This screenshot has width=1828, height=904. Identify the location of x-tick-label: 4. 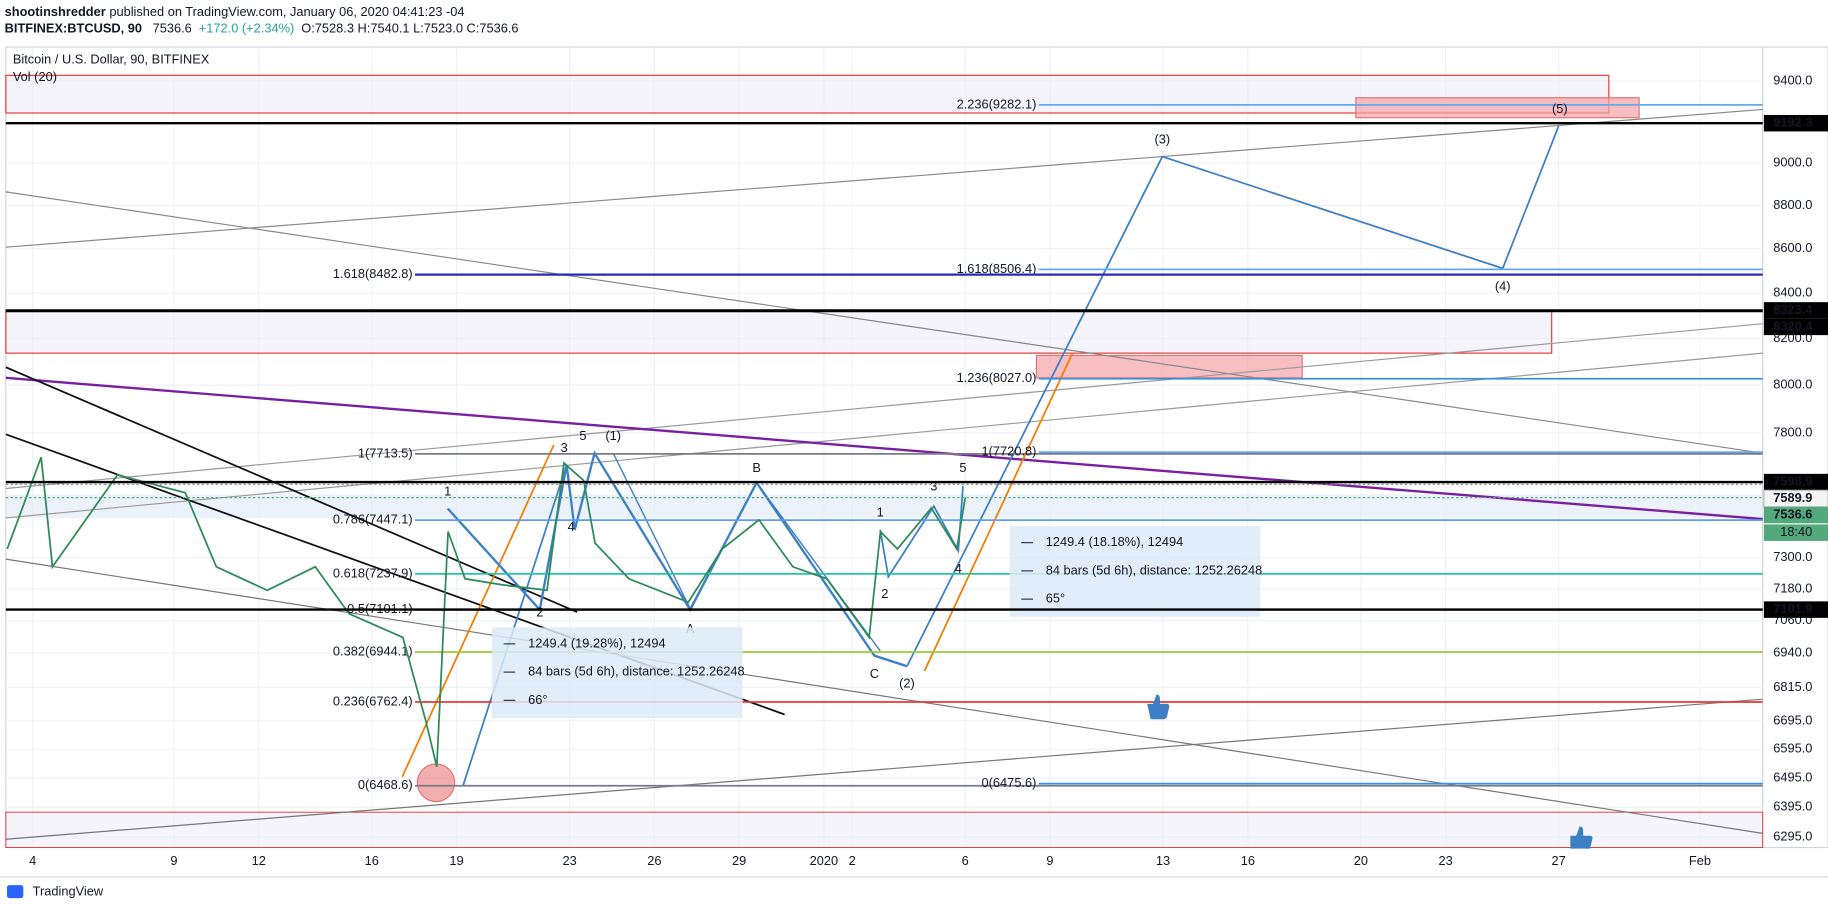
(32, 860).